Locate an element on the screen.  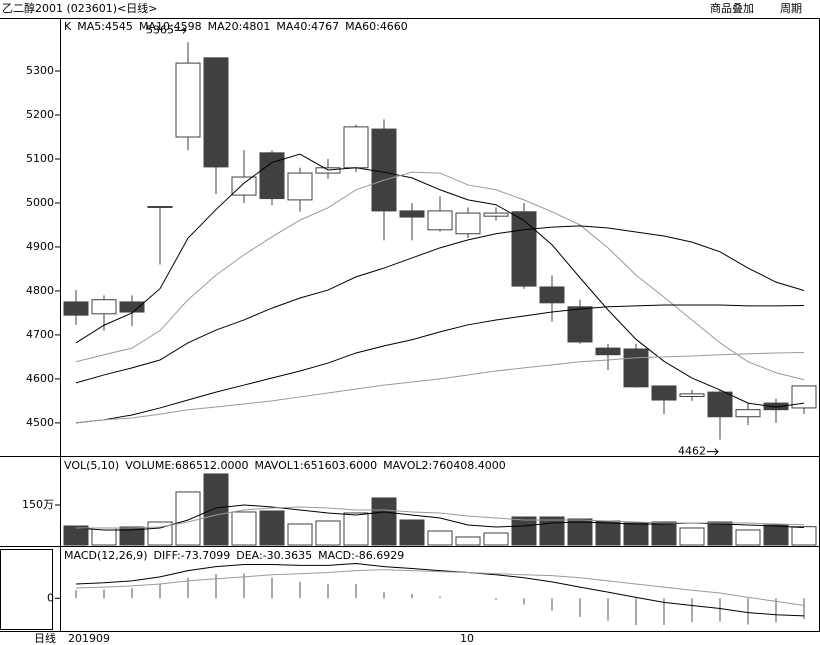
y-tick-label: 4700 is located at coordinates (40, 334).